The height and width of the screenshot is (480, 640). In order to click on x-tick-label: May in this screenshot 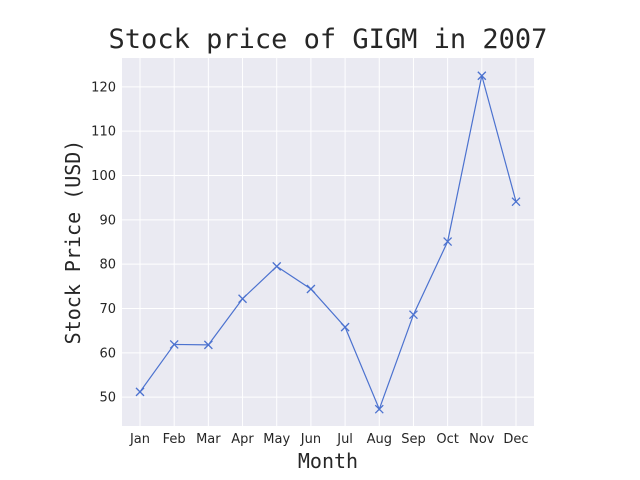, I will do `click(276, 439)`.